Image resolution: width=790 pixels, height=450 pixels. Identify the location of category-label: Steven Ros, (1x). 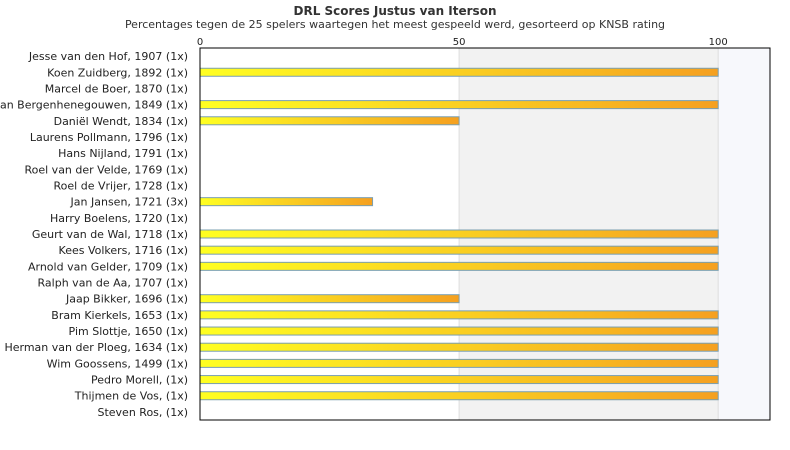
(142, 412).